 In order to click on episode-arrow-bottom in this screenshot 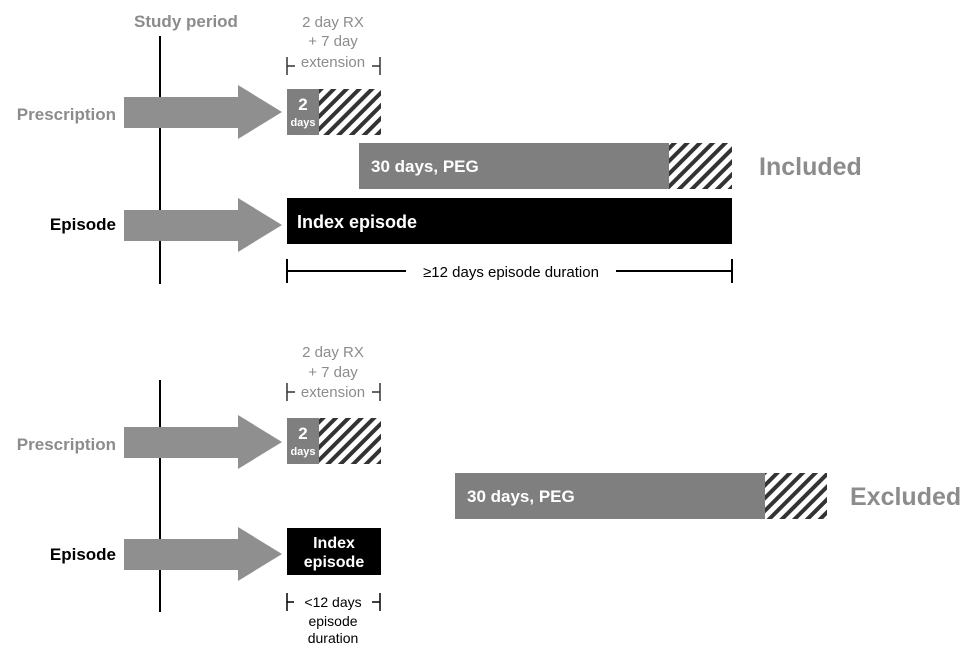, I will do `click(203, 554)`.